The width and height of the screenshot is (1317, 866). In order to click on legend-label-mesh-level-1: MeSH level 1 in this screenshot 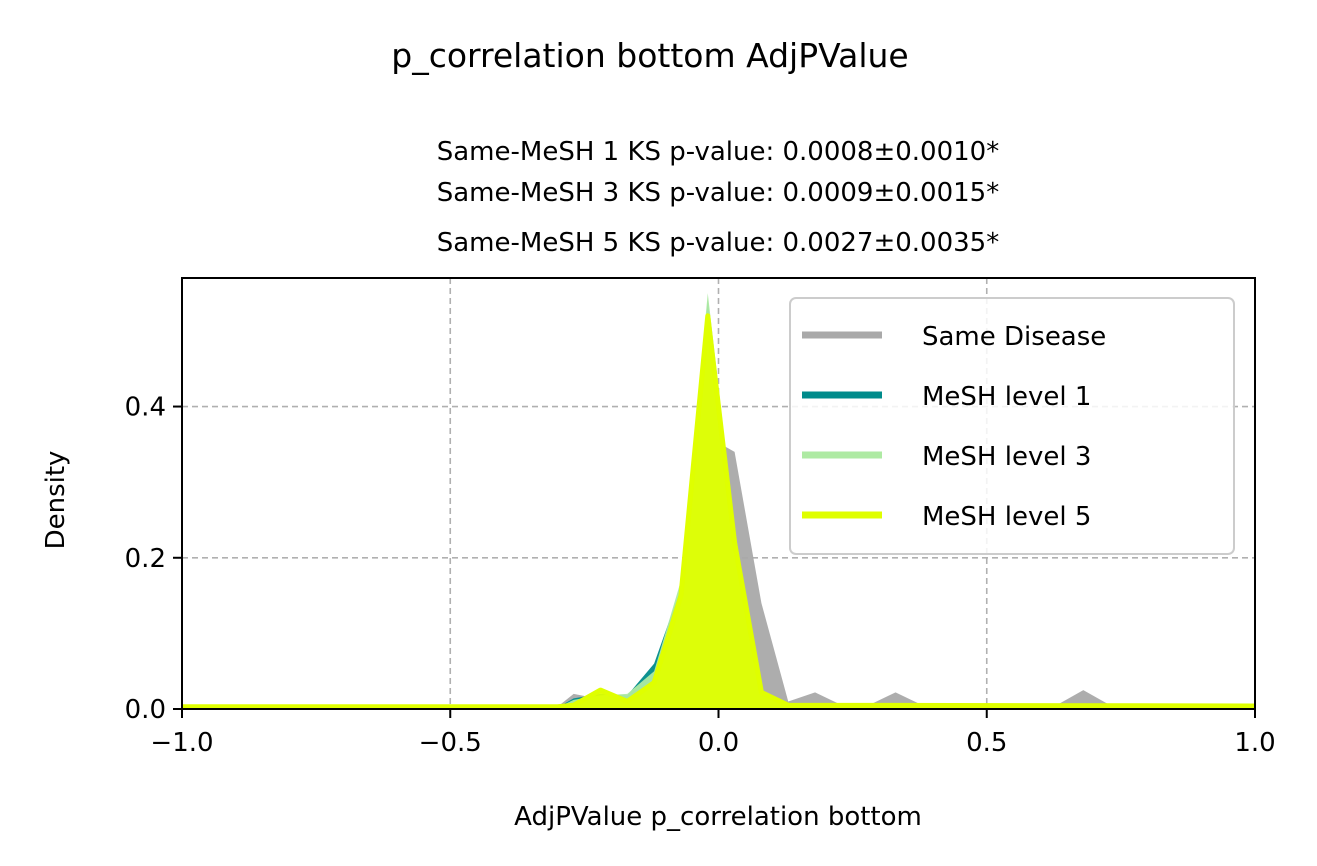, I will do `click(1006, 397)`.